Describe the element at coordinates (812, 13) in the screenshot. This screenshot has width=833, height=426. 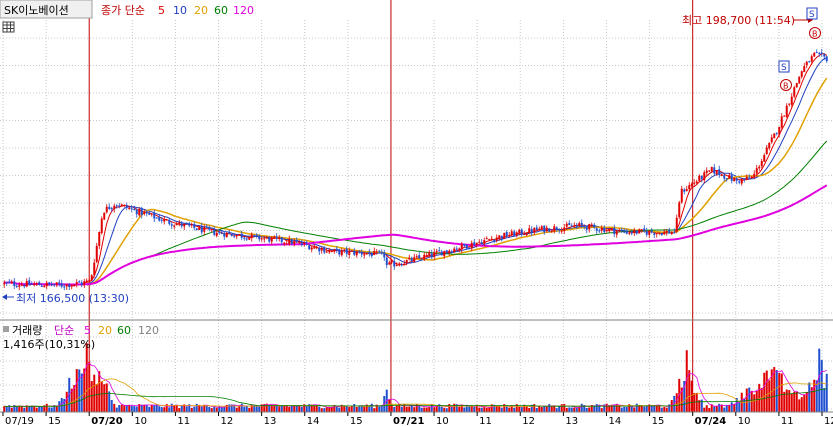
I see `sell-signal-icon: S` at that location.